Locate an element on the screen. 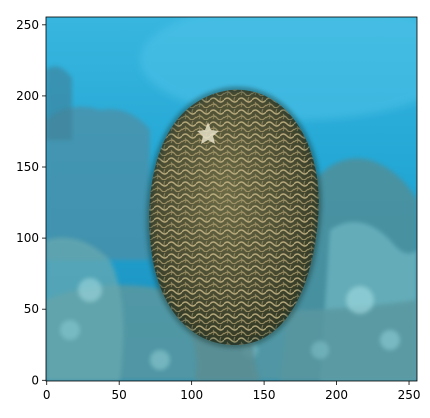  y-tick-label: 150 is located at coordinates (27, 167).